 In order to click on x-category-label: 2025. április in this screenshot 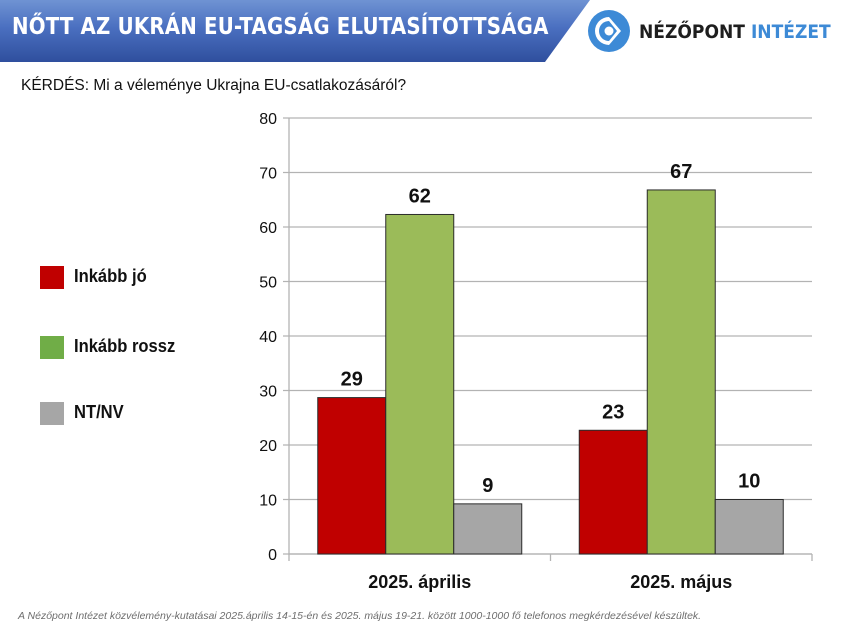, I will do `click(419, 582)`.